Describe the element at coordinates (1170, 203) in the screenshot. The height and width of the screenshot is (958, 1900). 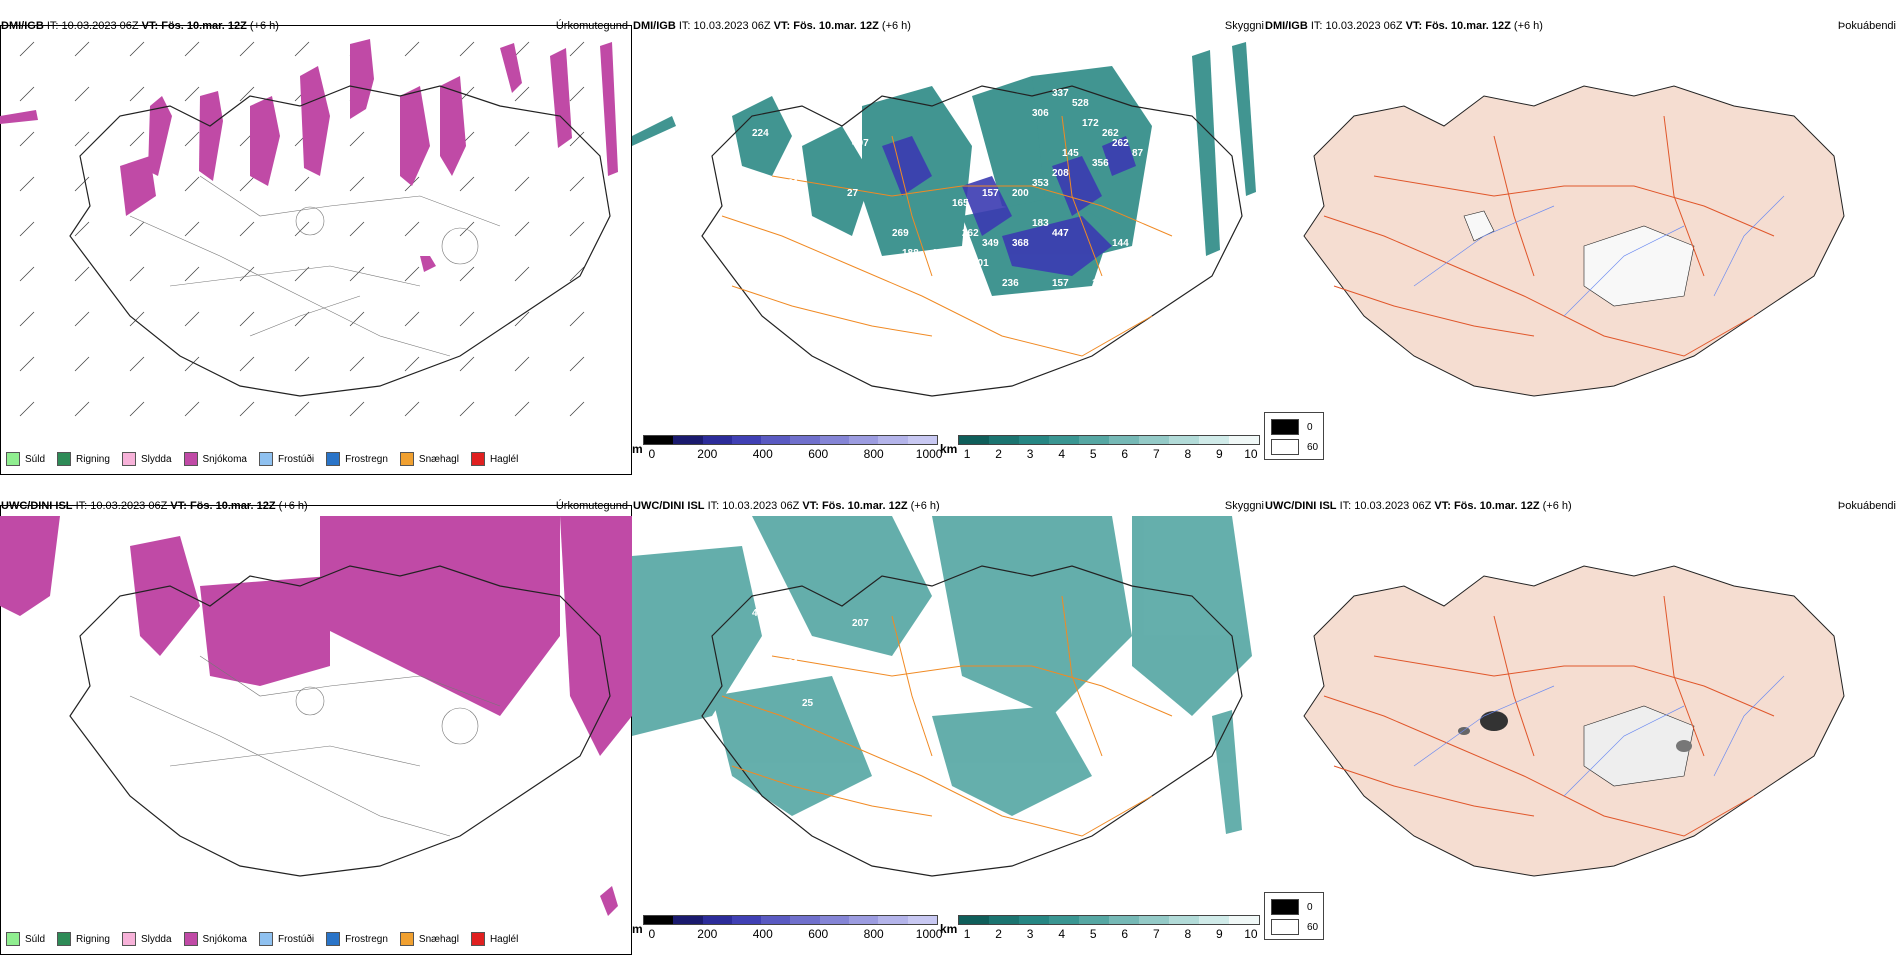
I see `ceiling-value-label: 290` at that location.